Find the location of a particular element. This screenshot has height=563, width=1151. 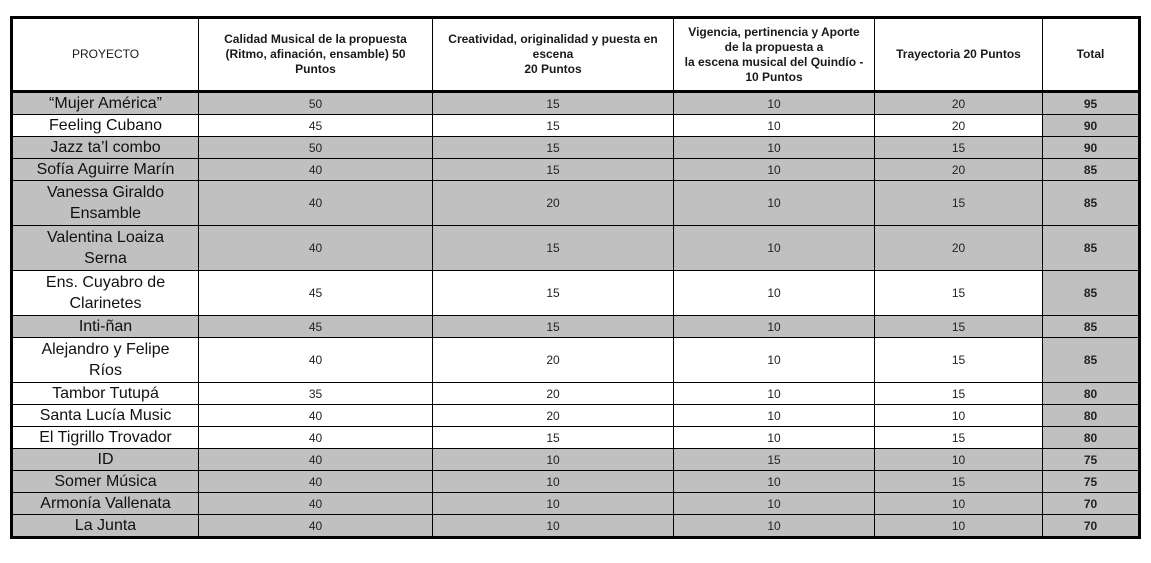

table-row: Valentina Loaiza Serna 40 15 10 20 85 is located at coordinates (575, 248).